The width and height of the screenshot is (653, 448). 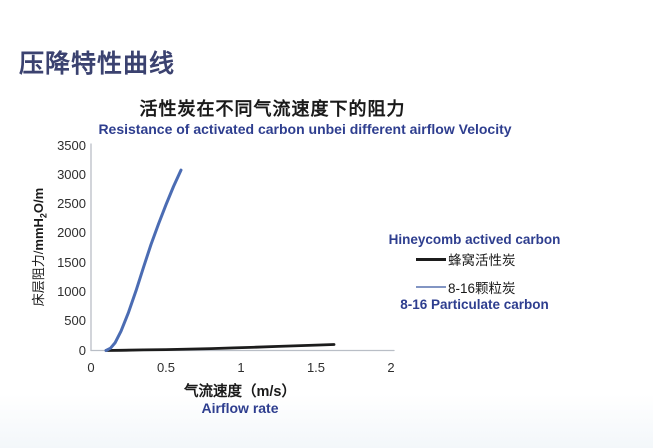 What do you see at coordinates (474, 239) in the screenshot?
I see `legend-series1-en-label: Hineycomb actived carbon` at bounding box center [474, 239].